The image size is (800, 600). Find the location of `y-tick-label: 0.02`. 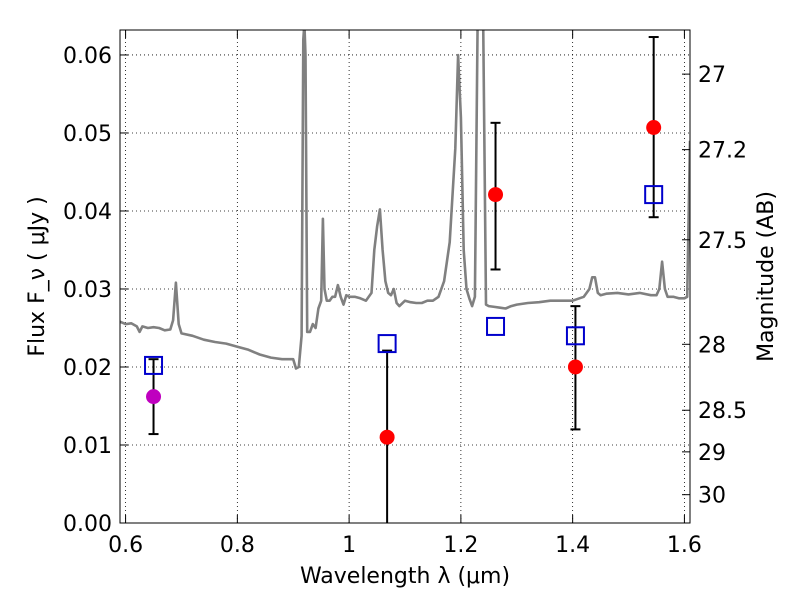

y-tick-label: 0.02 is located at coordinates (87, 368).